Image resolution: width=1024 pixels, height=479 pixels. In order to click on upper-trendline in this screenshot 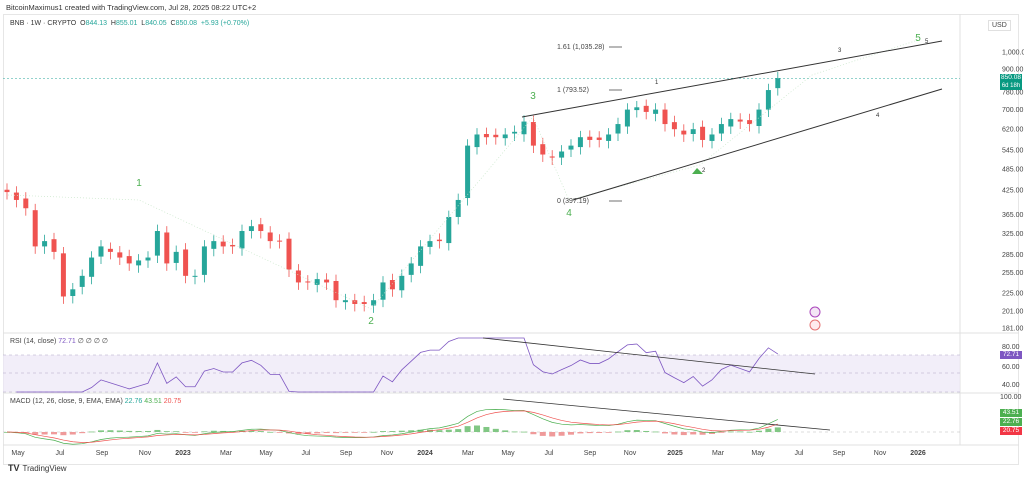, I will do `click(732, 79)`.